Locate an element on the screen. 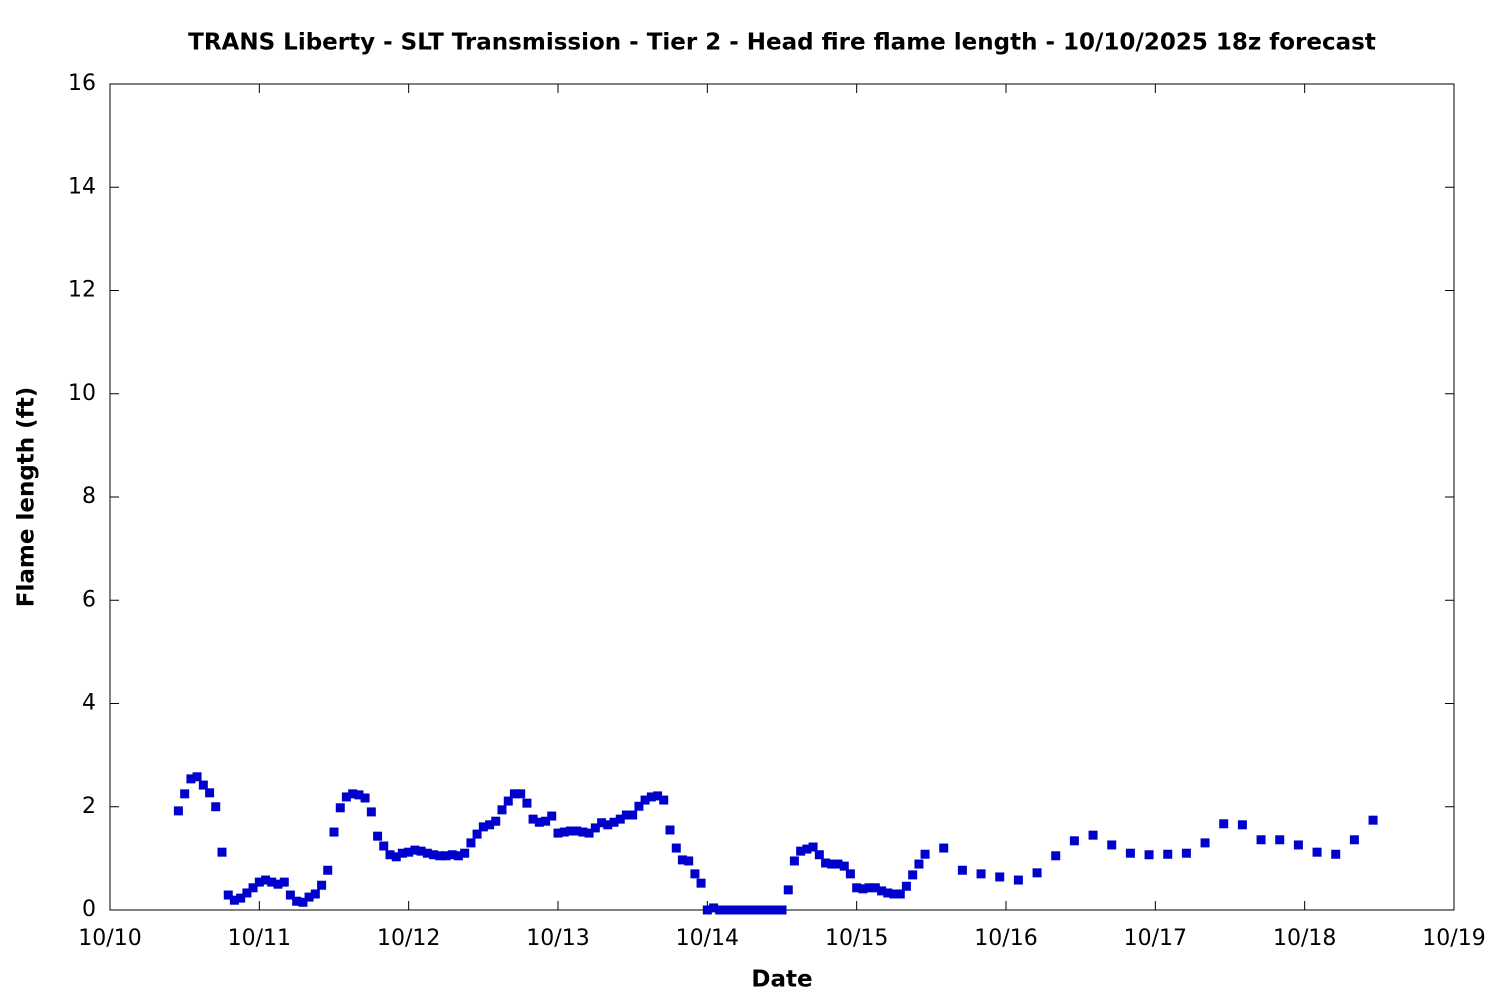  x-tick-label: 10/14 is located at coordinates (707, 938).